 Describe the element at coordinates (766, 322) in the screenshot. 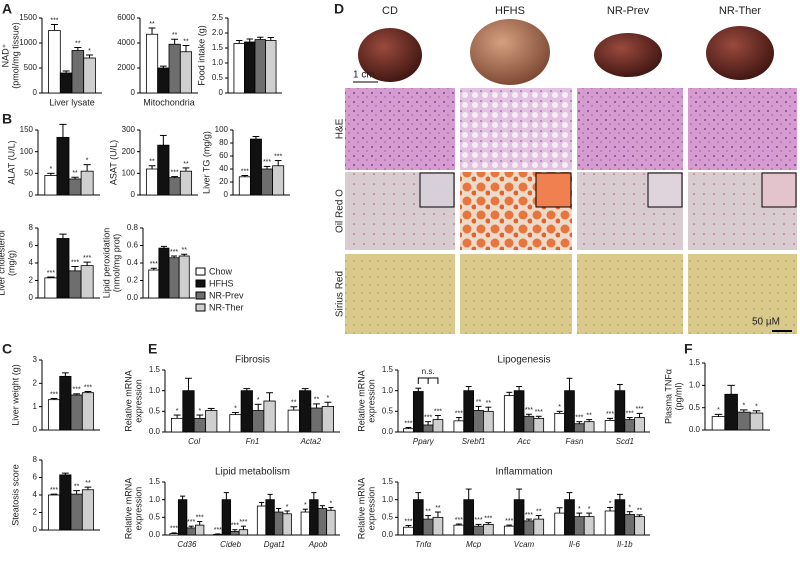

I see `scale-label: 50 µM` at that location.